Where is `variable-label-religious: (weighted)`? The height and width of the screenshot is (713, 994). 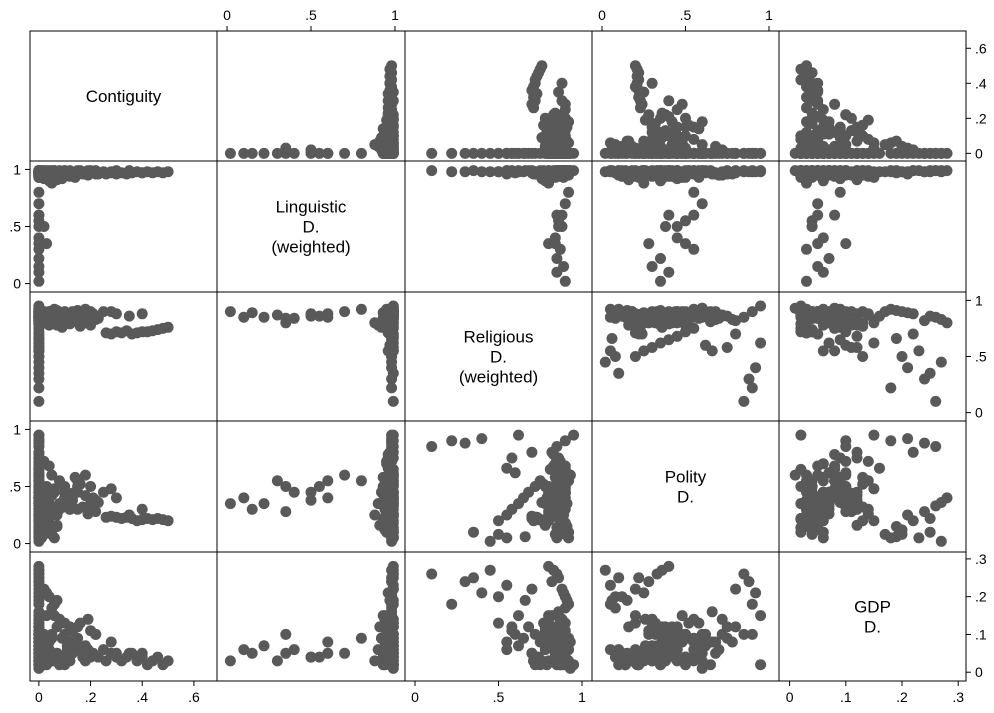
variable-label-religious: (weighted) is located at coordinates (498, 377).